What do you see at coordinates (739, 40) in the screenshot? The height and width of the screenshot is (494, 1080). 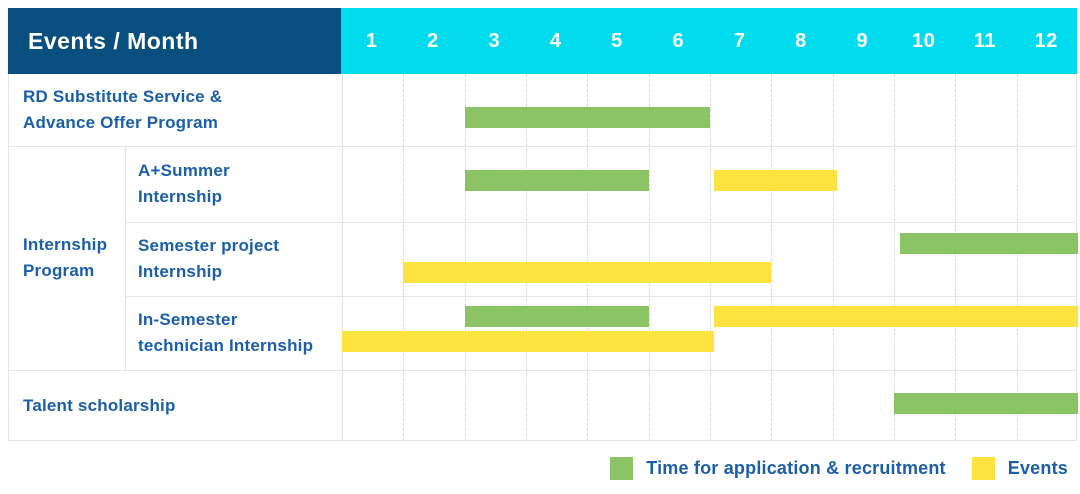 I see `month-header-7: 7` at bounding box center [739, 40].